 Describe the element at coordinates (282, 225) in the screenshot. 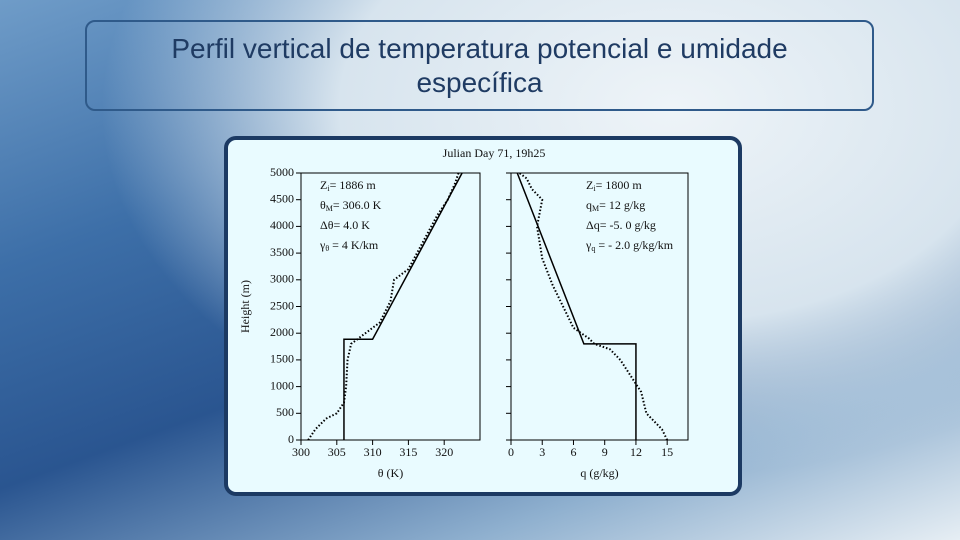

I see `y-tick-label: 4000` at that location.